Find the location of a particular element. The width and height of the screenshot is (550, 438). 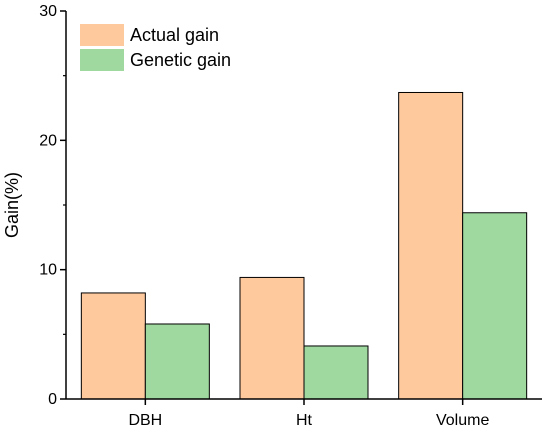

x-ticks: DBH Ht Volume is located at coordinates (308, 414).